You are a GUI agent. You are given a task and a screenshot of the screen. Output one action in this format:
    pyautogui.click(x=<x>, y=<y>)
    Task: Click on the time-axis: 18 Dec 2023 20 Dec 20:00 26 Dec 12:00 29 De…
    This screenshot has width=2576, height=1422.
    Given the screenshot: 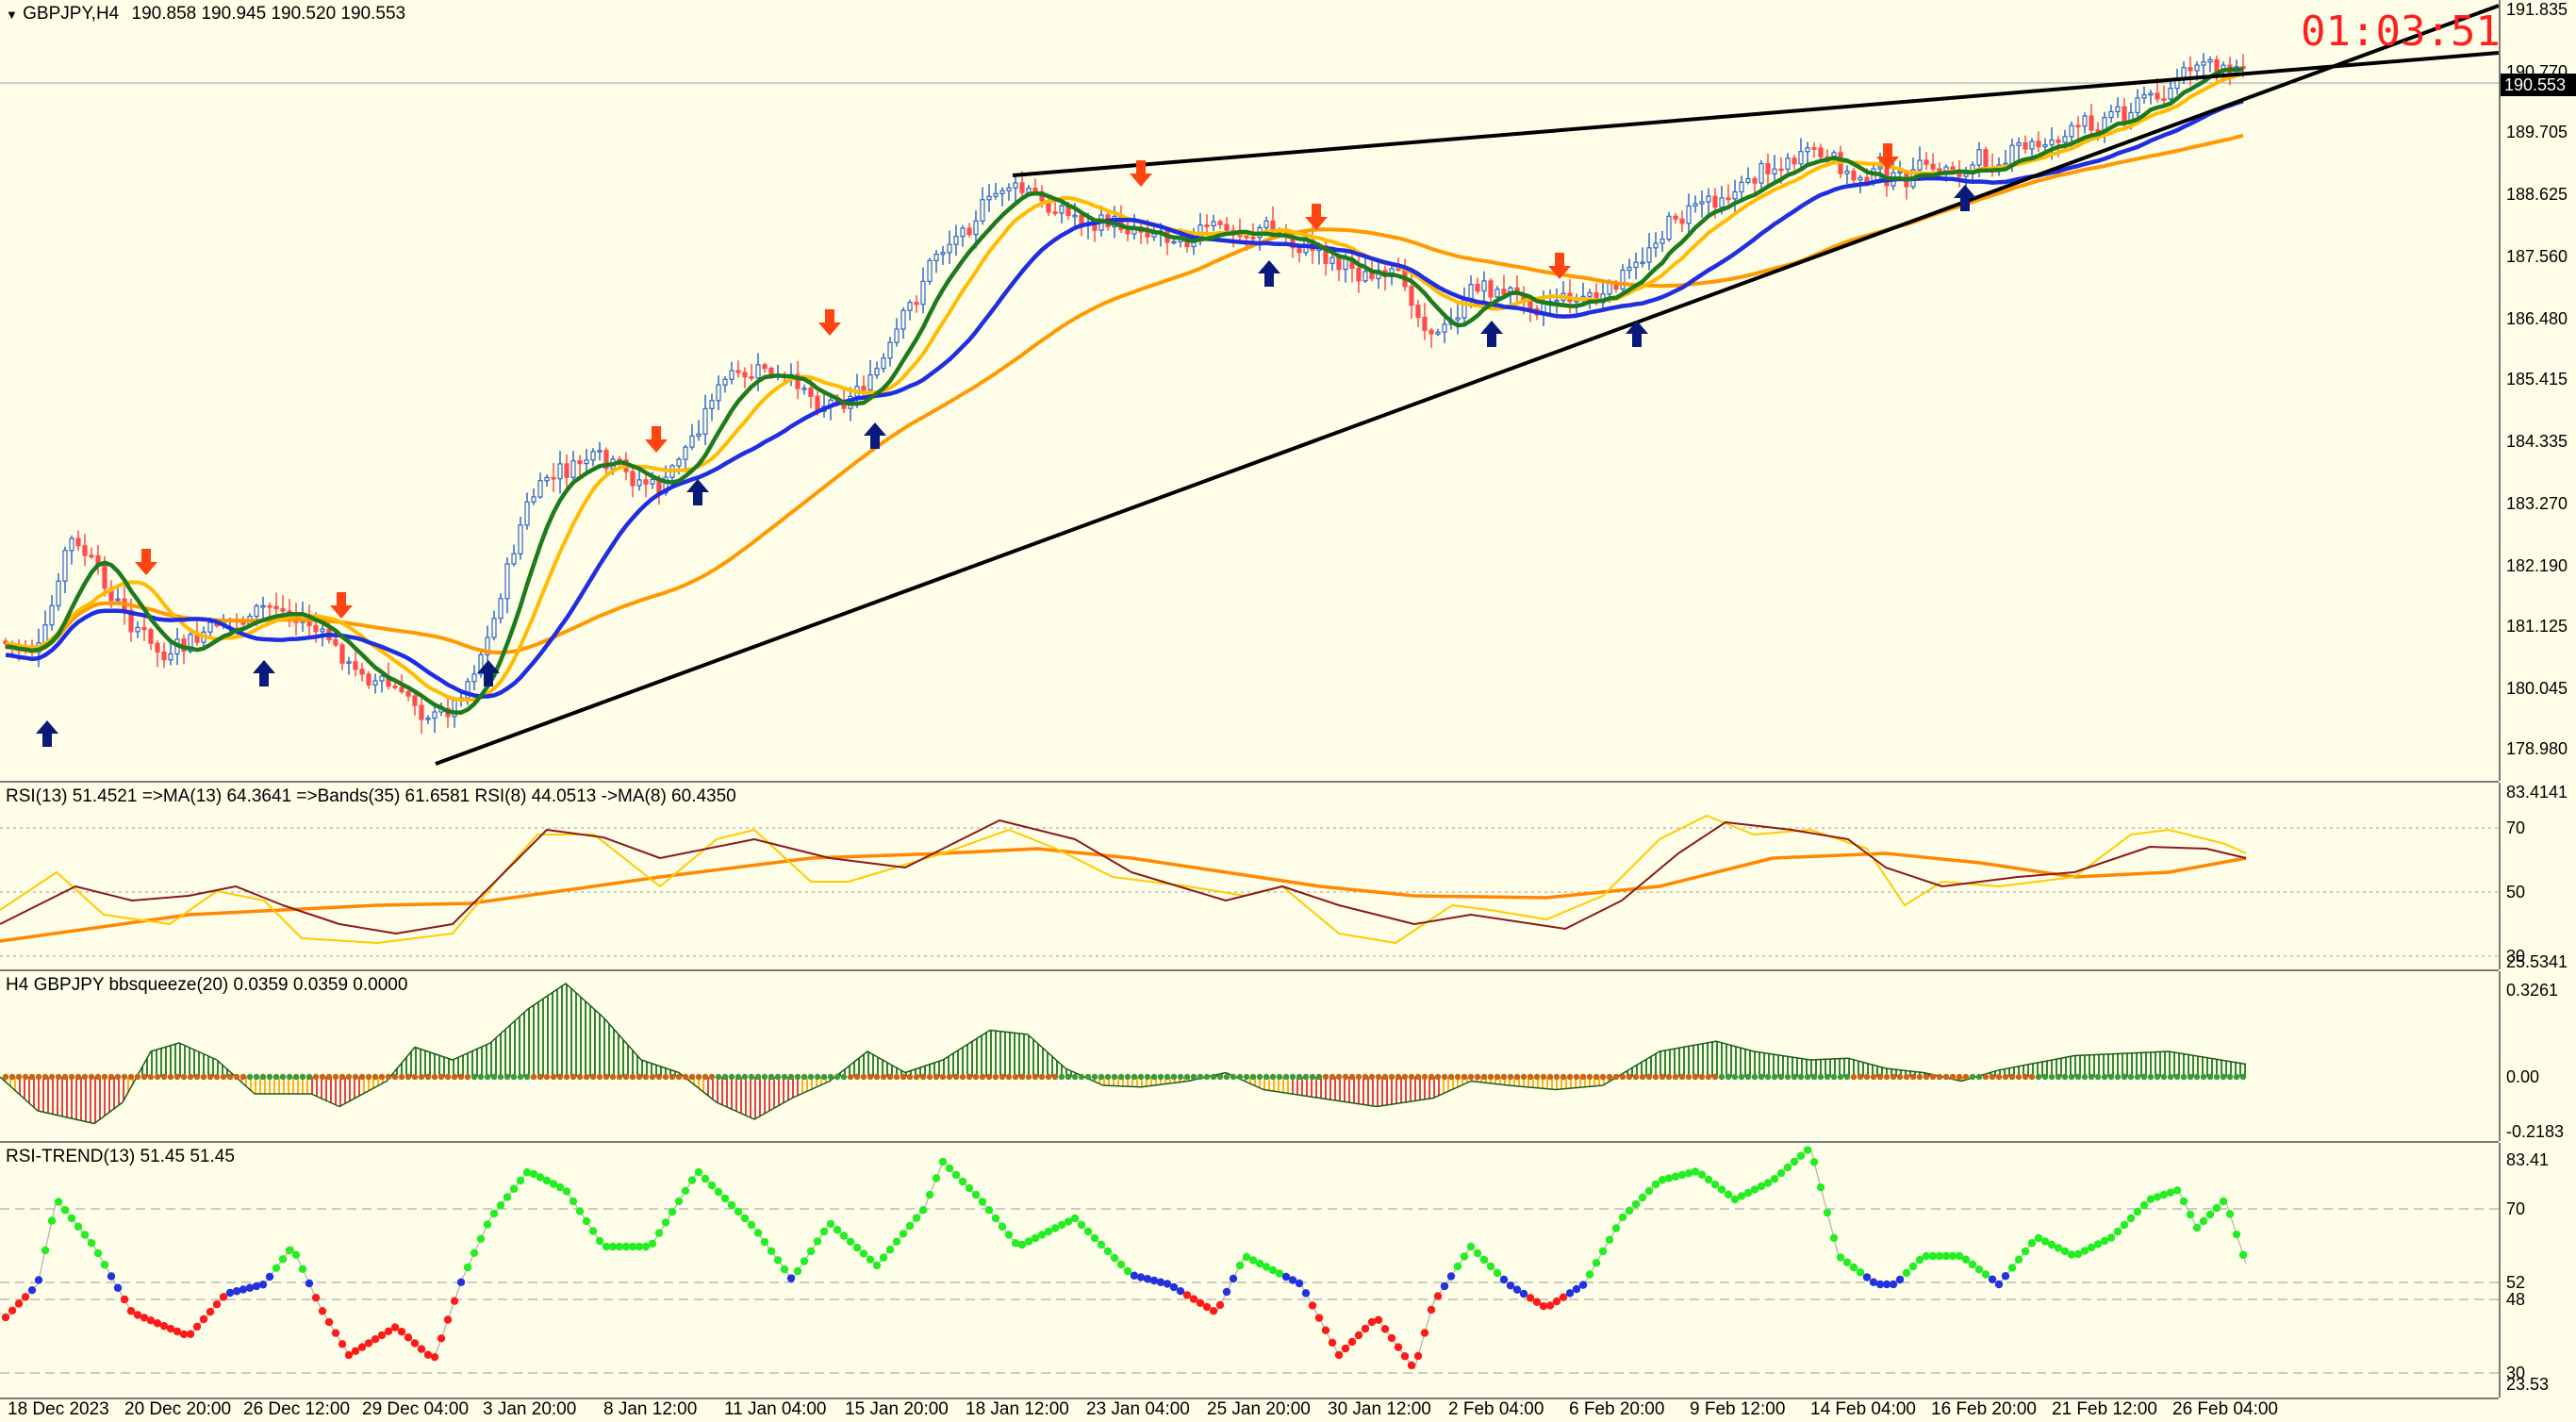 What is the action you would take?
    pyautogui.click(x=1288, y=1409)
    